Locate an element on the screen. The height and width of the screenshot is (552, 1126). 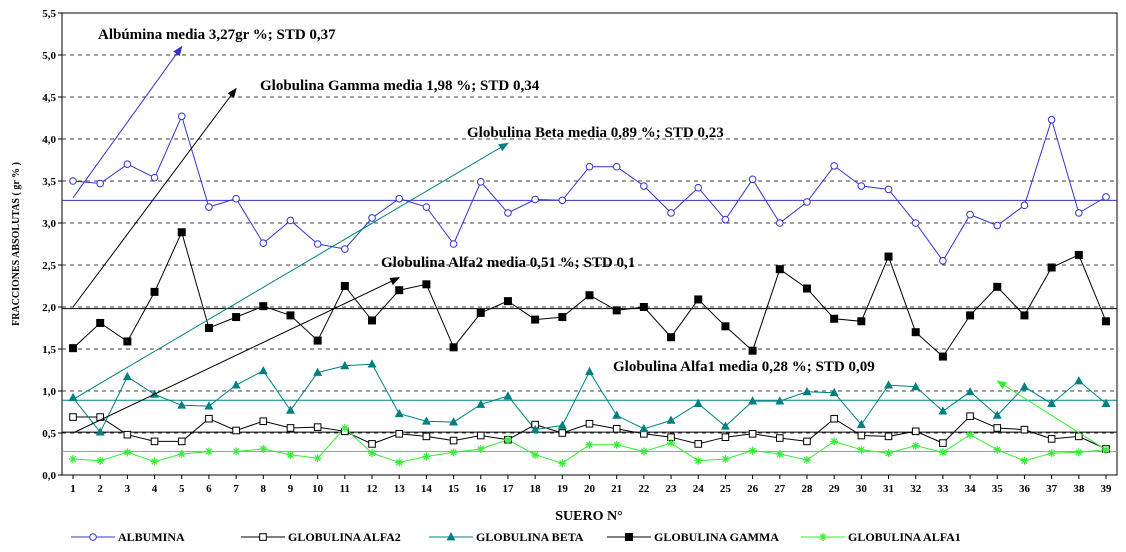
x-tick-label: 4 is located at coordinates (155, 489).